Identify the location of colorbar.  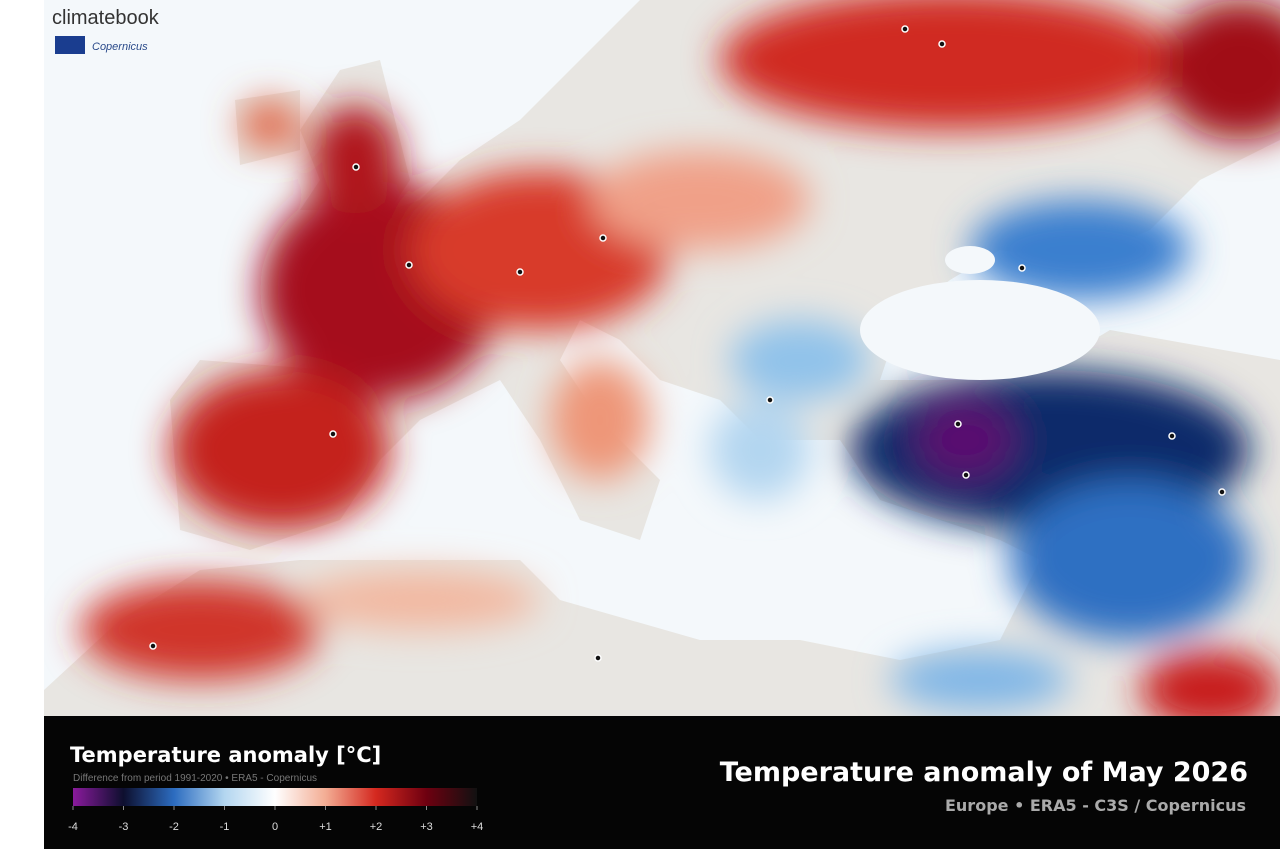
(275, 797).